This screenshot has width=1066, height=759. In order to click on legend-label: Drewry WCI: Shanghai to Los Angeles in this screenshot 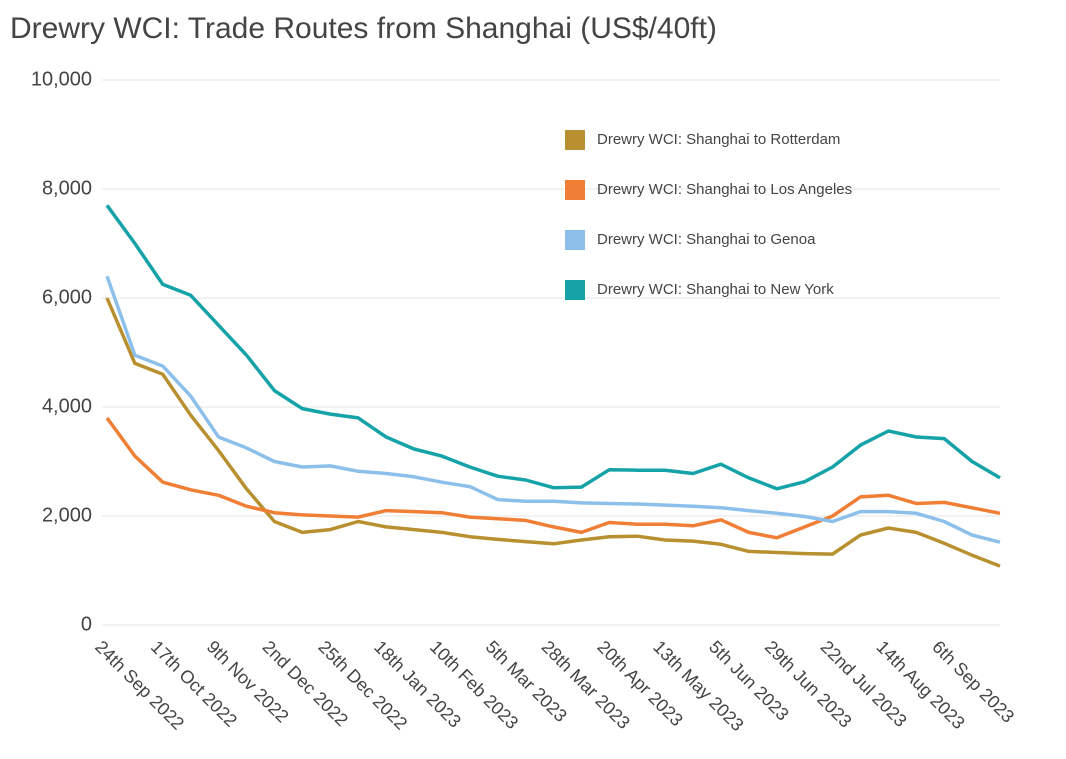, I will do `click(724, 189)`.